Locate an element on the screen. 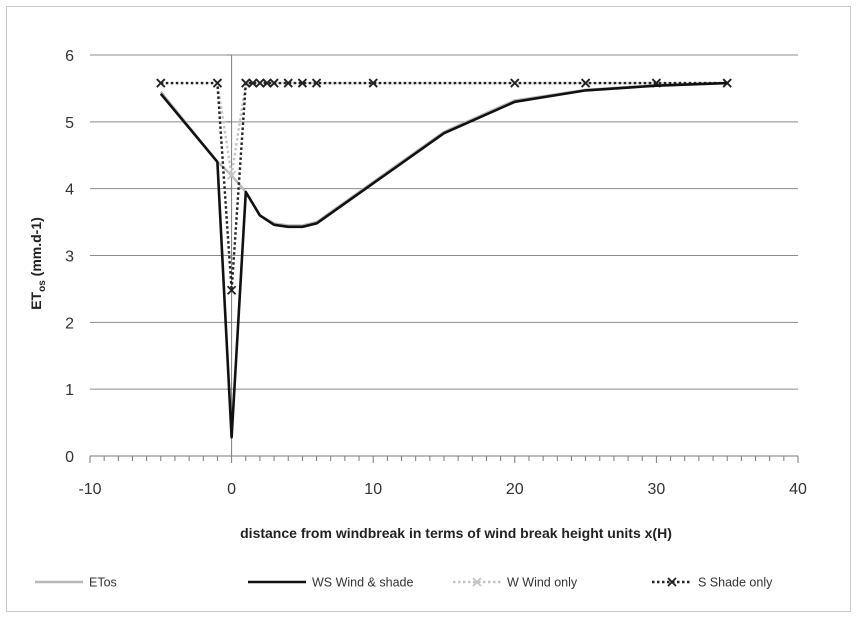 Image resolution: width=856 pixels, height=618 pixels. y-tick-label: 6 is located at coordinates (69, 56).